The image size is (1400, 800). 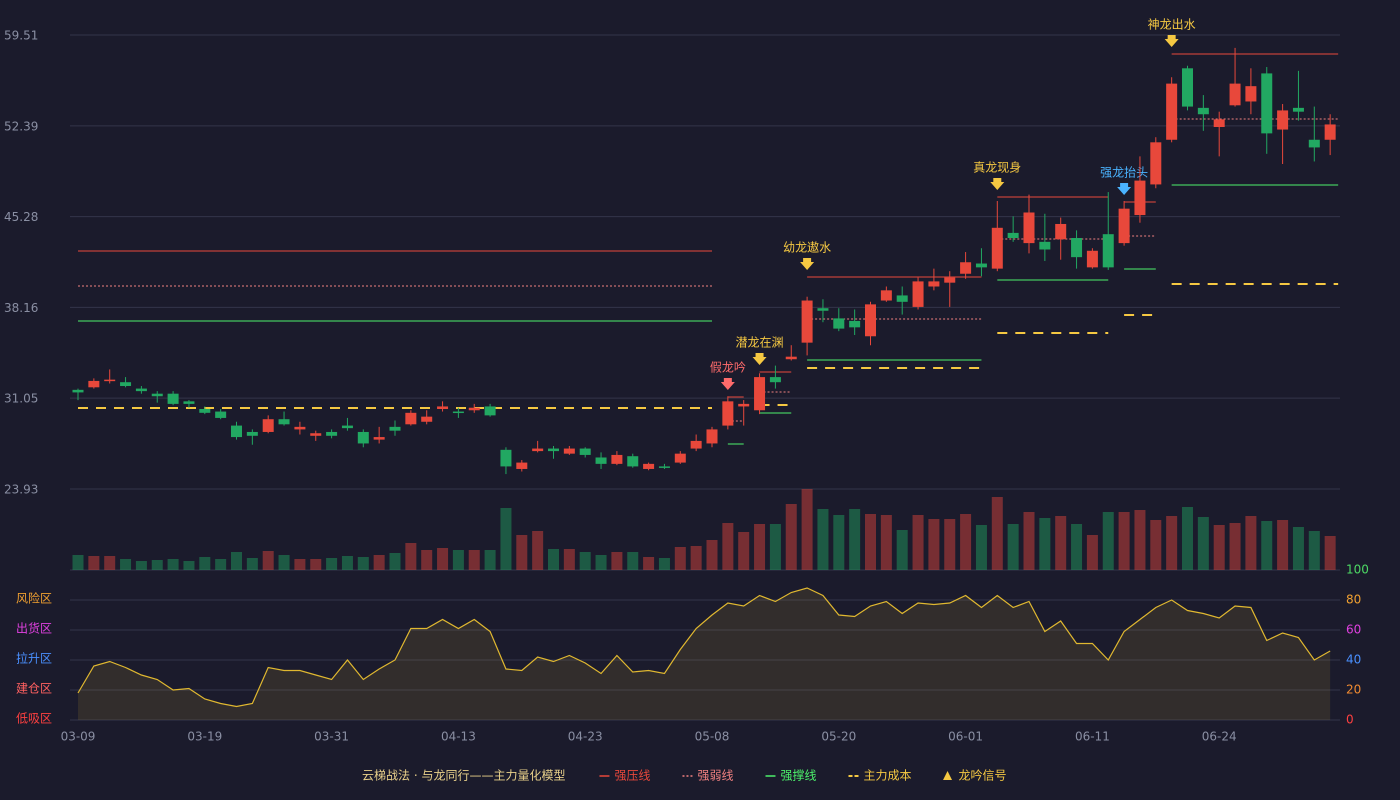 What do you see at coordinates (888, 776) in the screenshot?
I see `legend-label: 主力成本` at bounding box center [888, 776].